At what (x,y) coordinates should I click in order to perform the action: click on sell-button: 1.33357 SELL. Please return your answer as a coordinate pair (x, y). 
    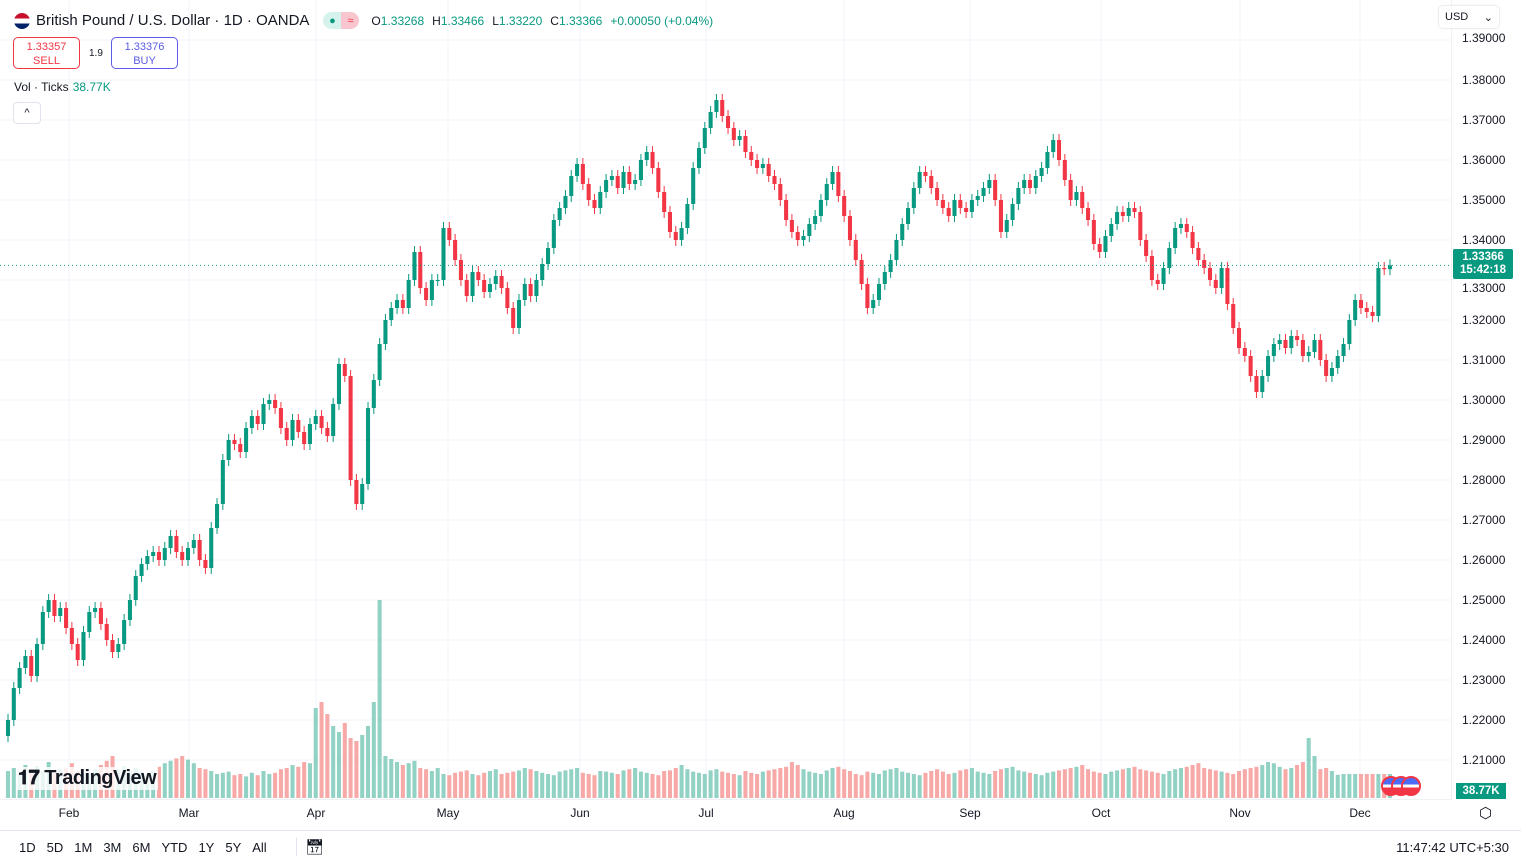
    Looking at the image, I should click on (46, 53).